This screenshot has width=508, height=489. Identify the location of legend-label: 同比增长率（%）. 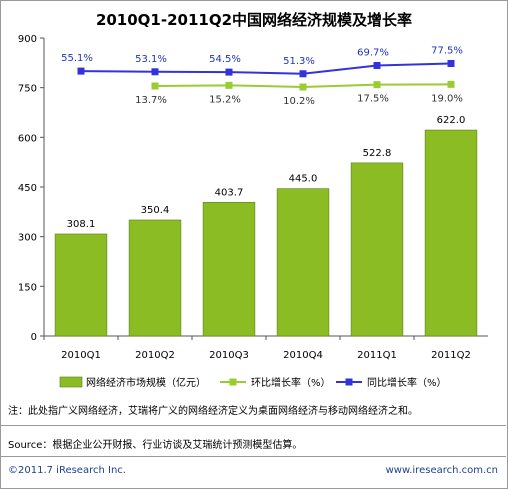
(407, 382).